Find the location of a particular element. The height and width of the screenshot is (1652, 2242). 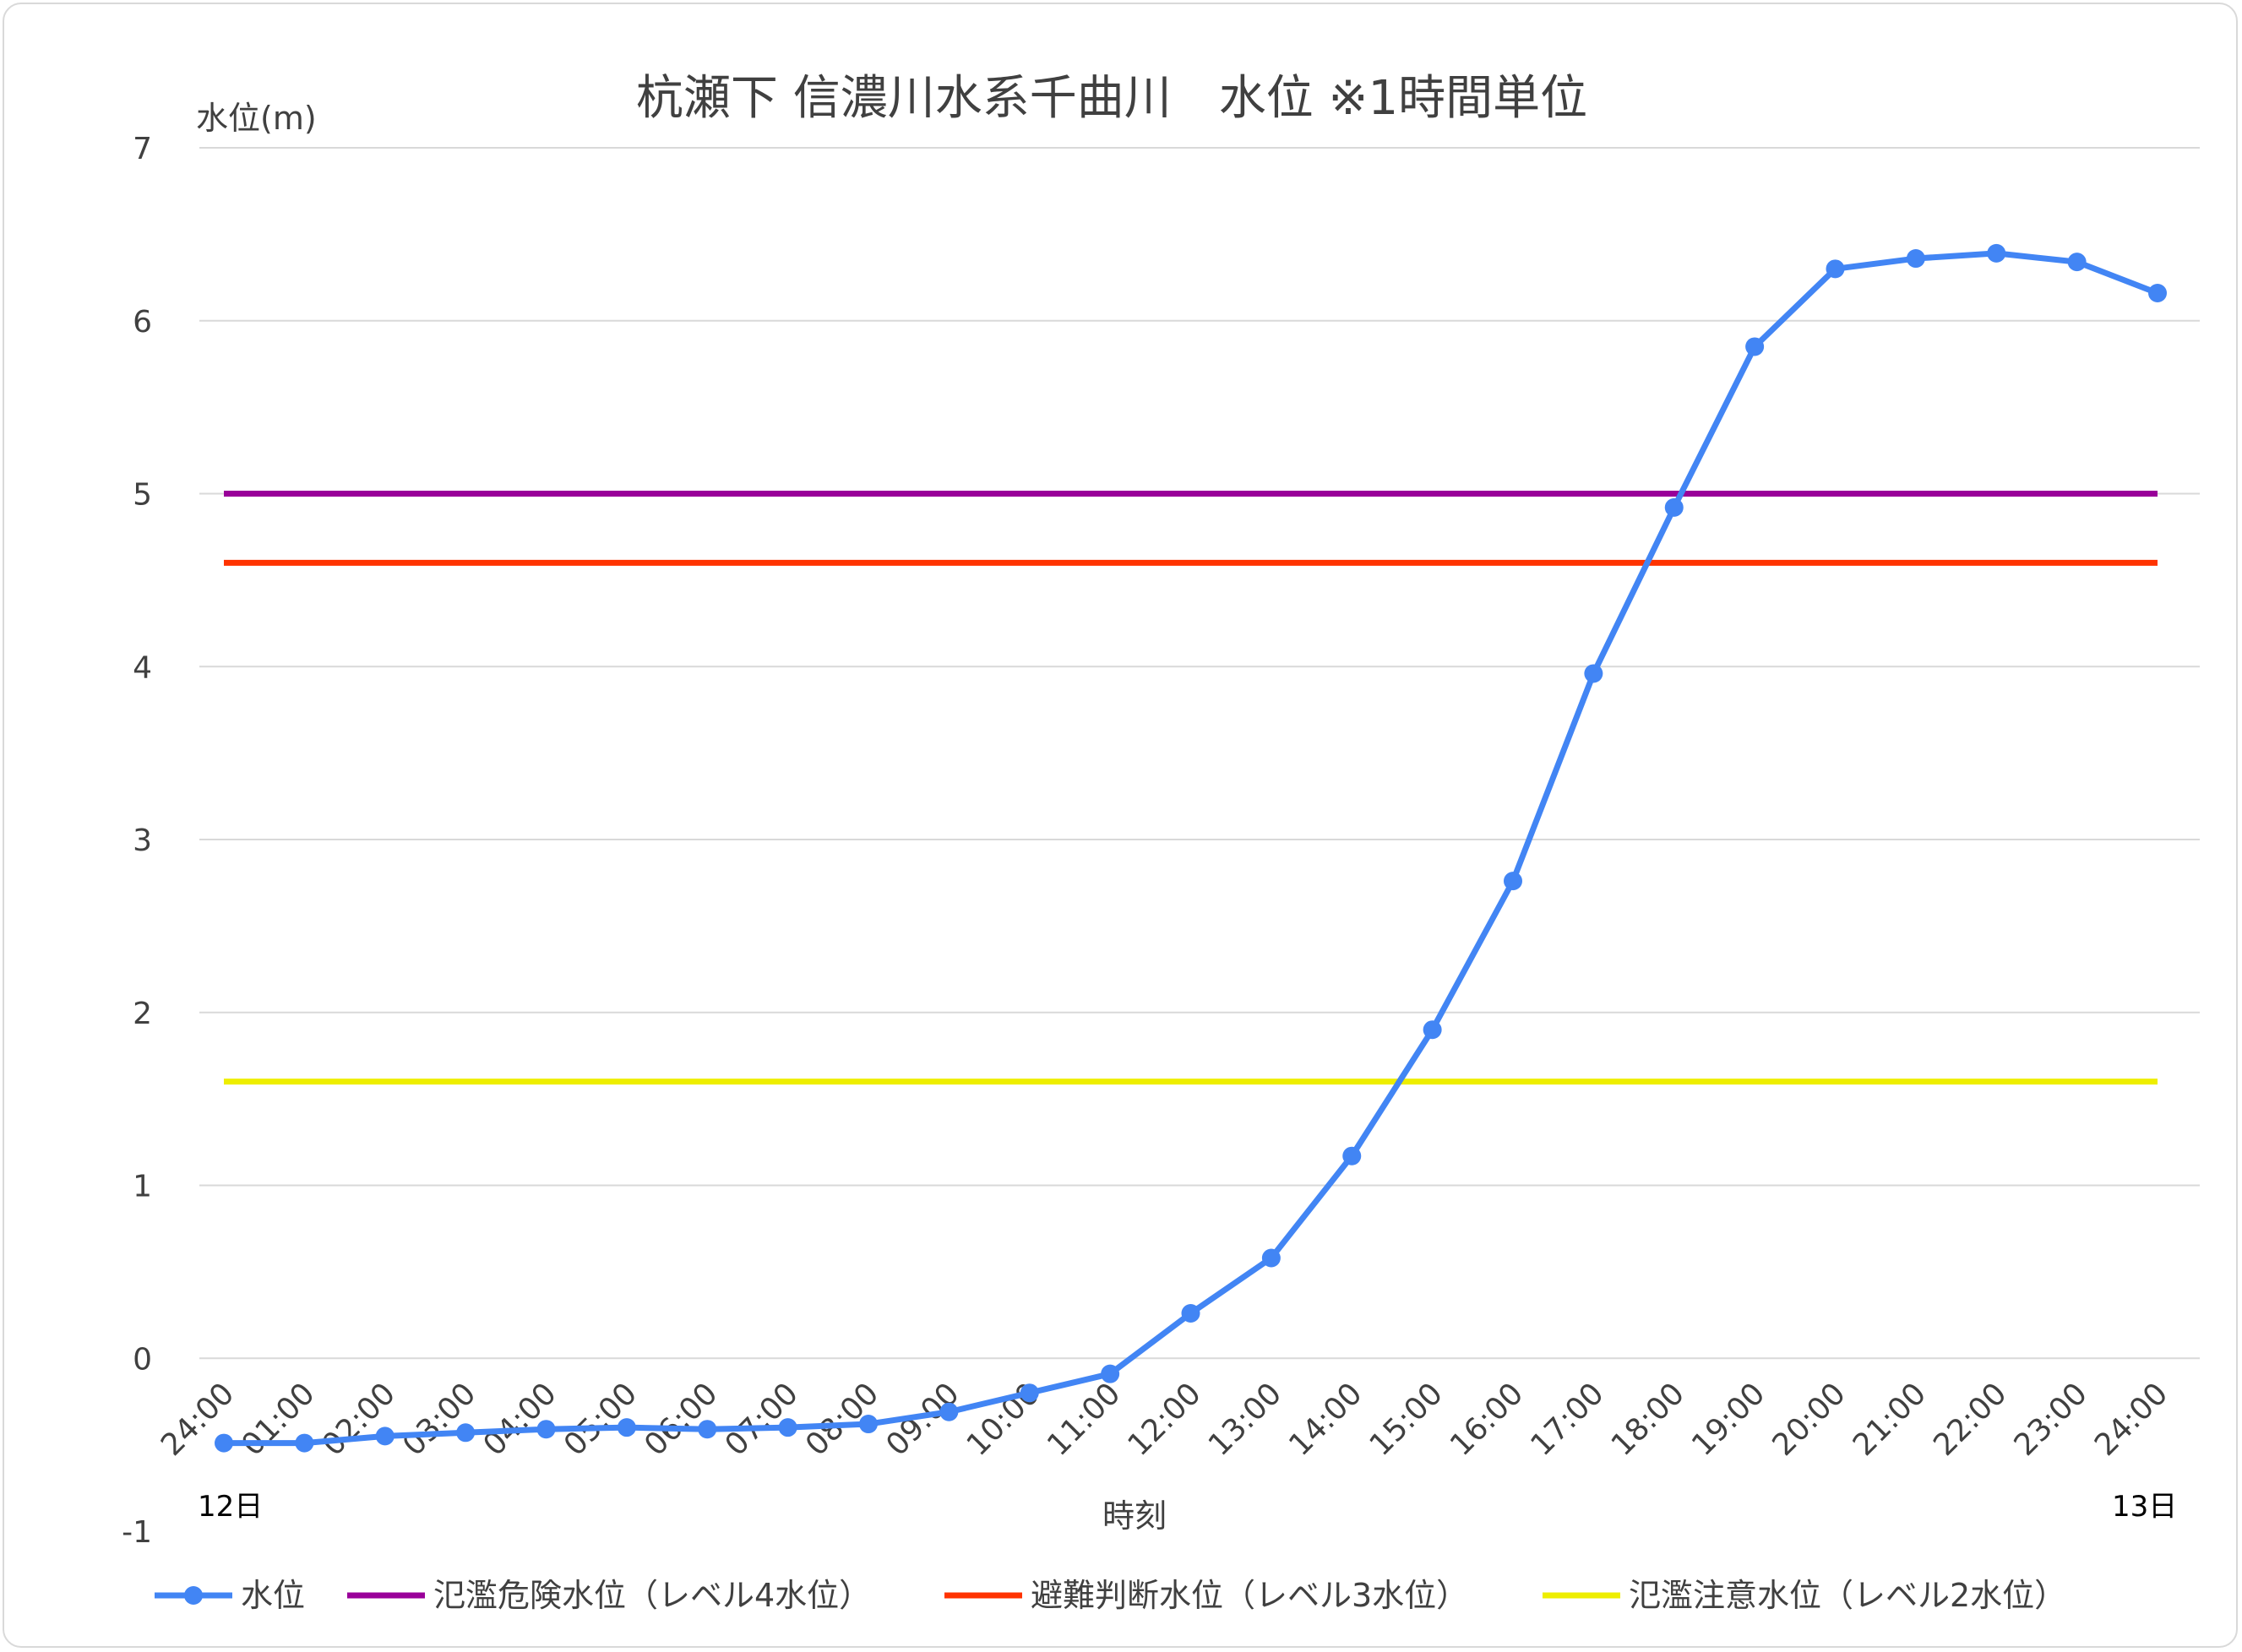

x-tick-label: 16:00 is located at coordinates (1487, 1420).